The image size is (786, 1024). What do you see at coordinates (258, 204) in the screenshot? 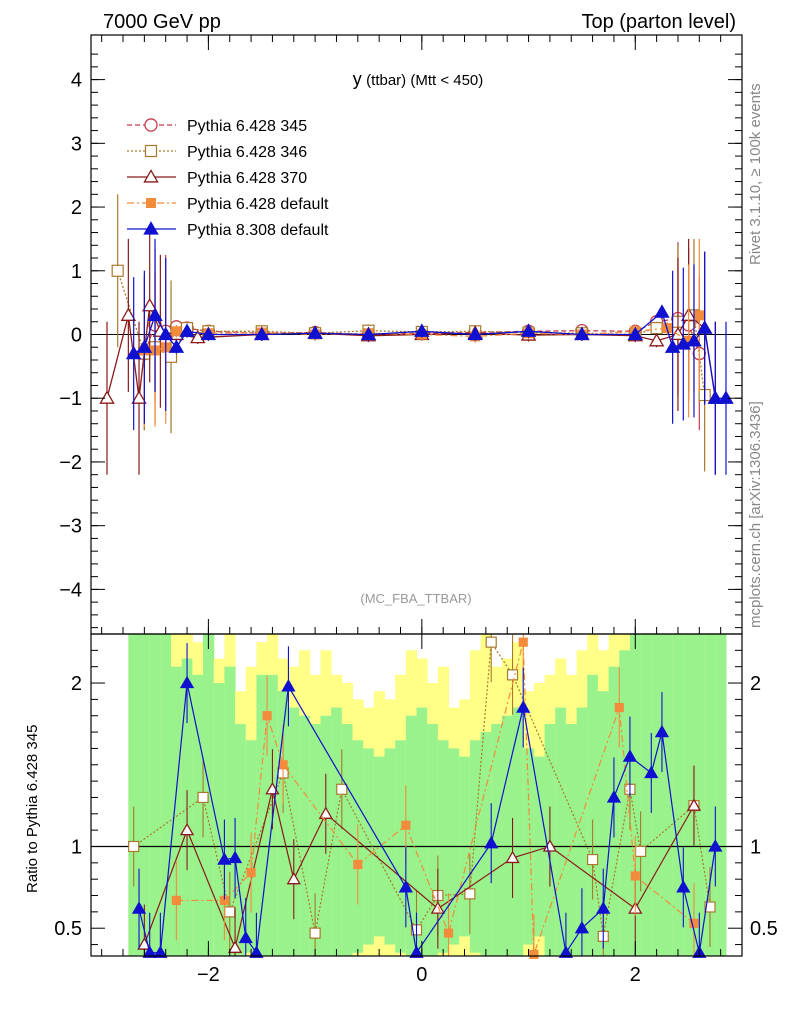
I see `legend-label: Pythia 6.428 default` at bounding box center [258, 204].